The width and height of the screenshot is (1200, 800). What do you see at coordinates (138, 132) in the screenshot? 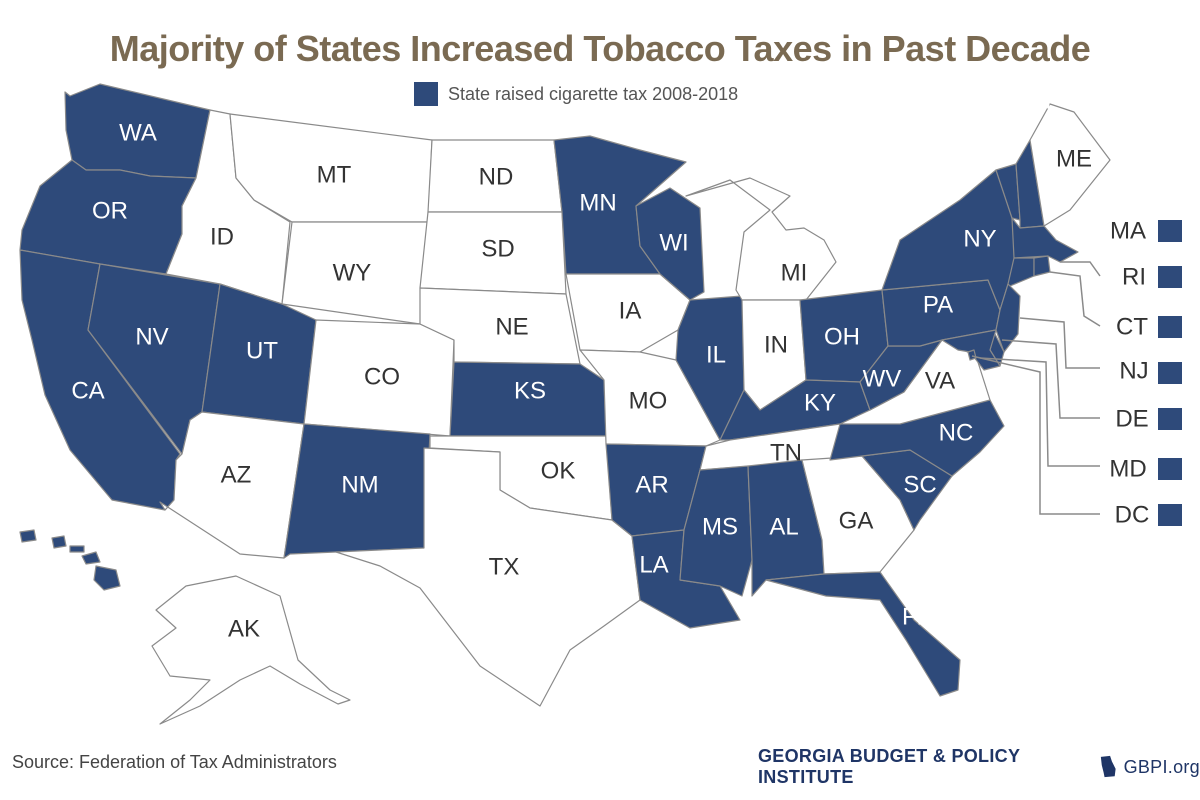
I see `label-wa: WA` at bounding box center [138, 132].